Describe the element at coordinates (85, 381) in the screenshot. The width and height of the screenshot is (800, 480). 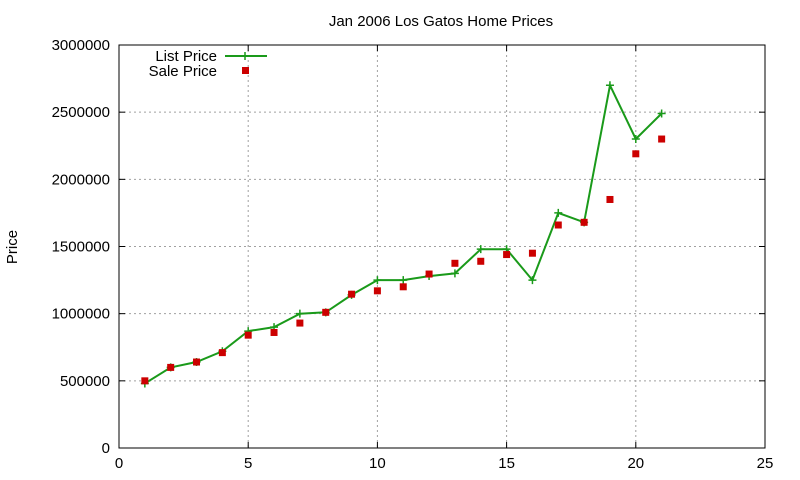
I see `y-tick-label: 500000` at that location.